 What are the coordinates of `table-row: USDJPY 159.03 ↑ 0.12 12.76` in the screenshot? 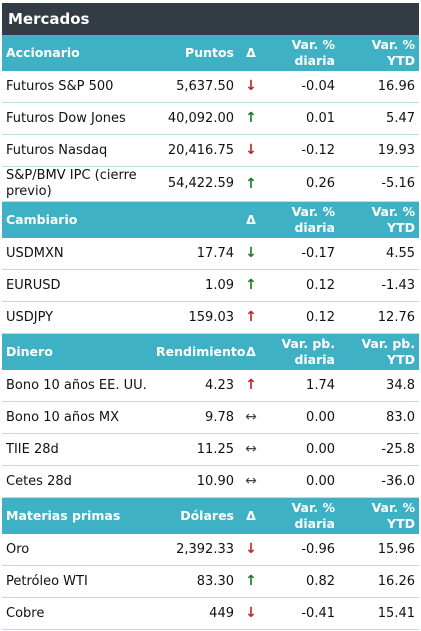 It's located at (210, 317).